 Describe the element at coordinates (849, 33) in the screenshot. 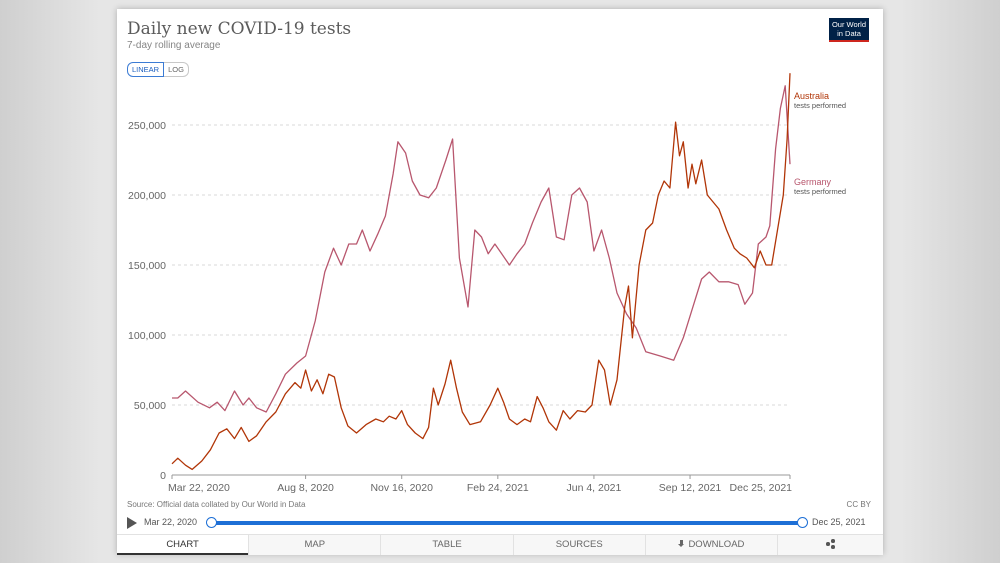

I see `logo-line2: in Data` at that location.